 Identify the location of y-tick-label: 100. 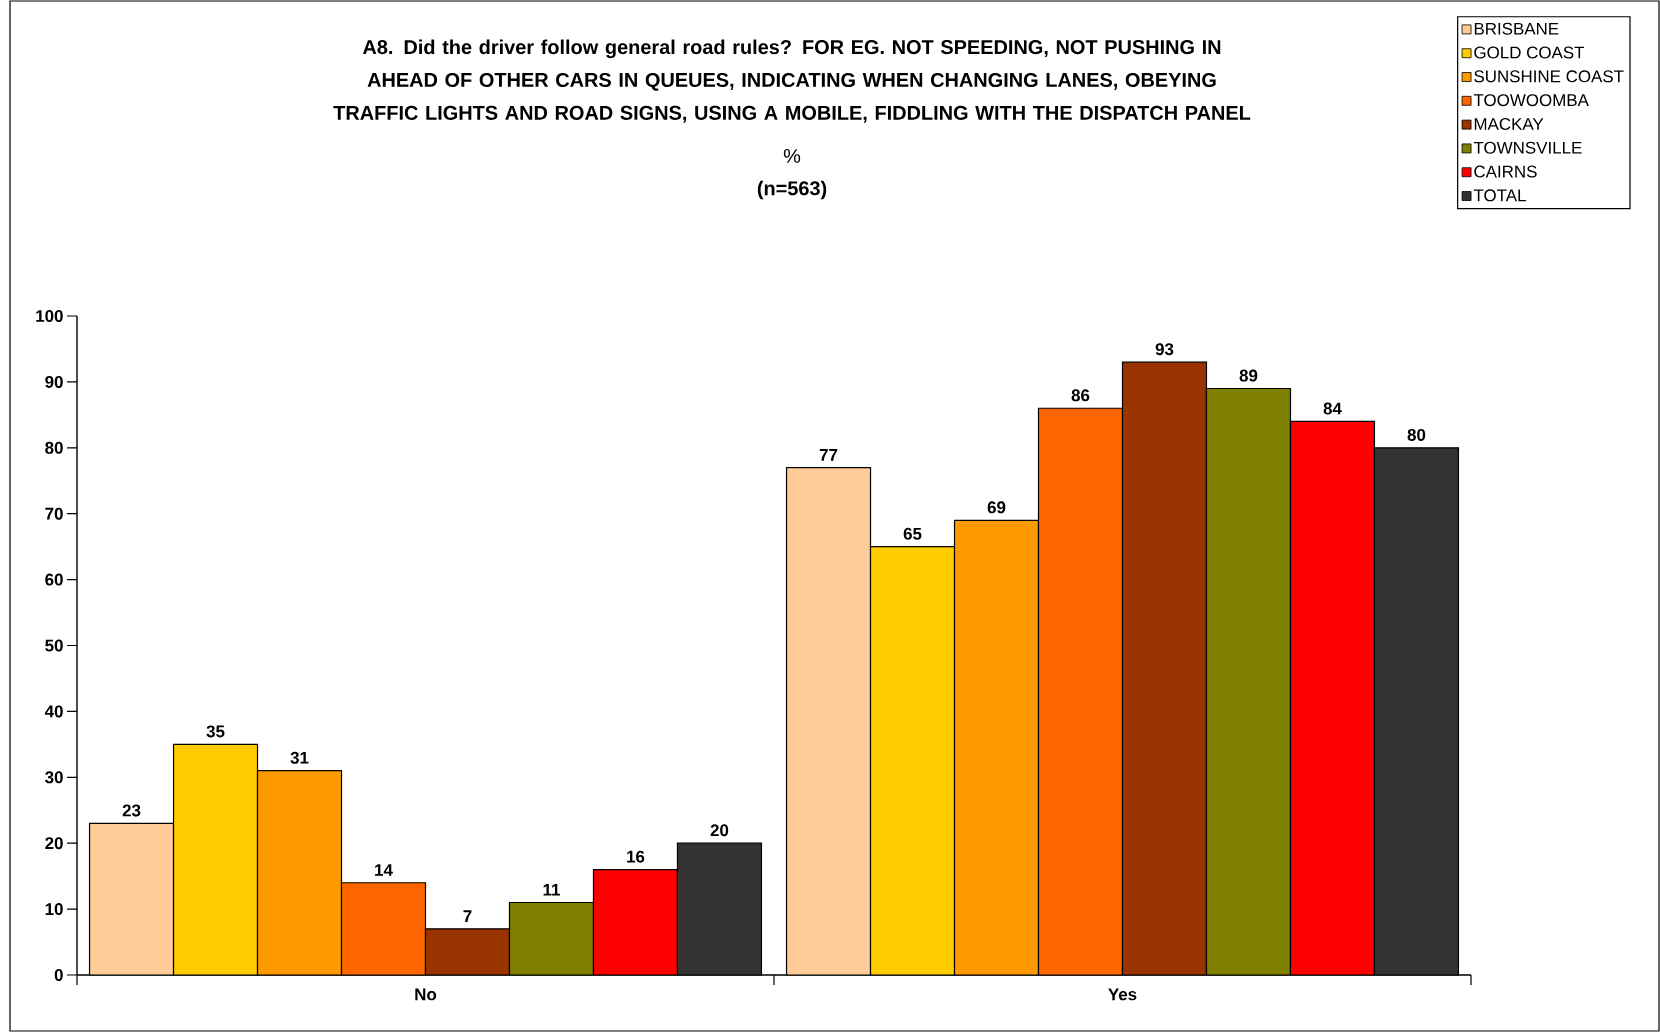
(49, 315).